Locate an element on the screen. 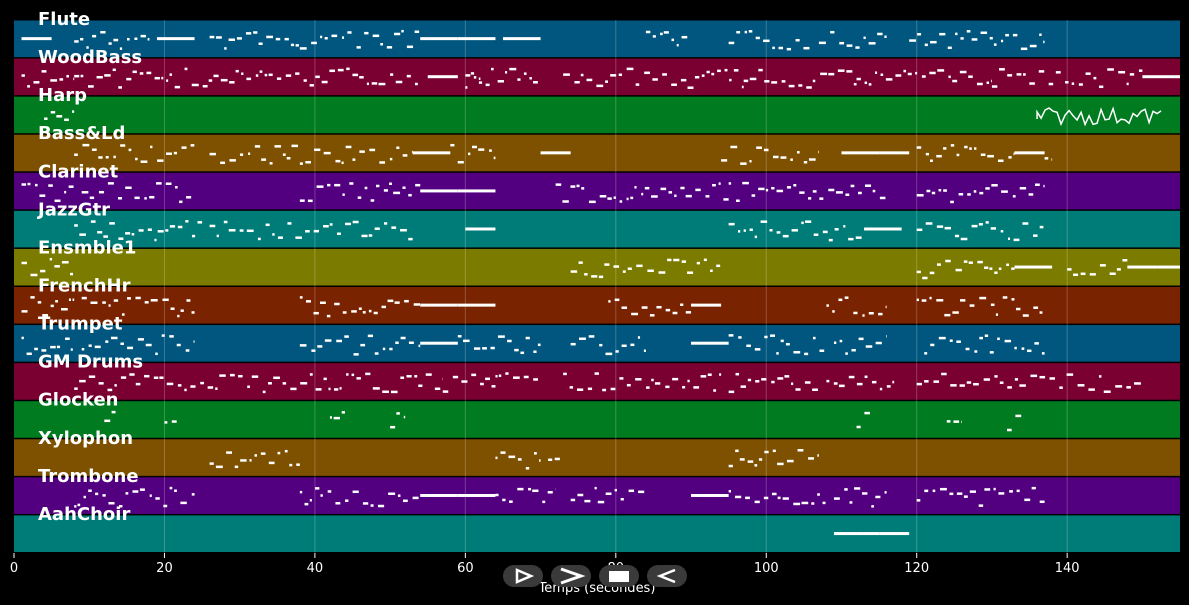 Image resolution: width=1189 pixels, height=605 pixels. play-button is located at coordinates (523, 576).